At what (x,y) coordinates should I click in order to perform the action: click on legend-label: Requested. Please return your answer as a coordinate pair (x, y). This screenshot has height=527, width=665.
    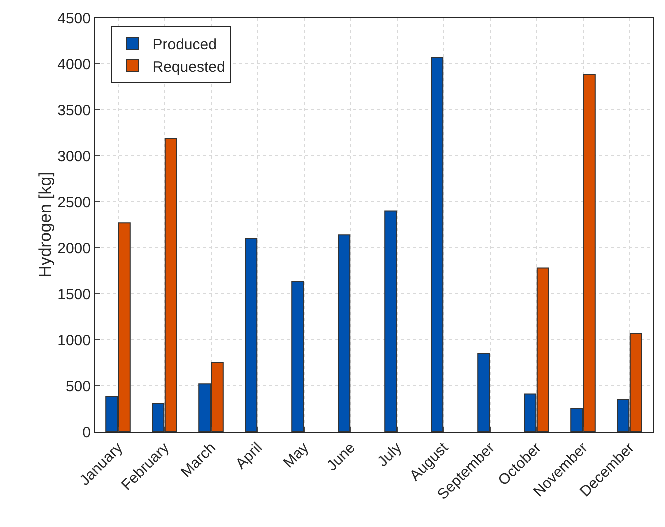
    Looking at the image, I should click on (189, 67).